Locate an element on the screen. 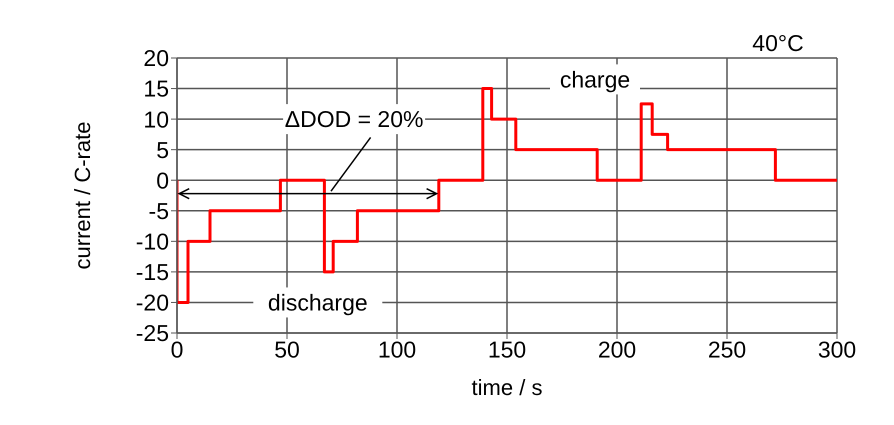 Image resolution: width=894 pixels, height=425 pixels. y-tick-label: 0 is located at coordinates (162, 180).